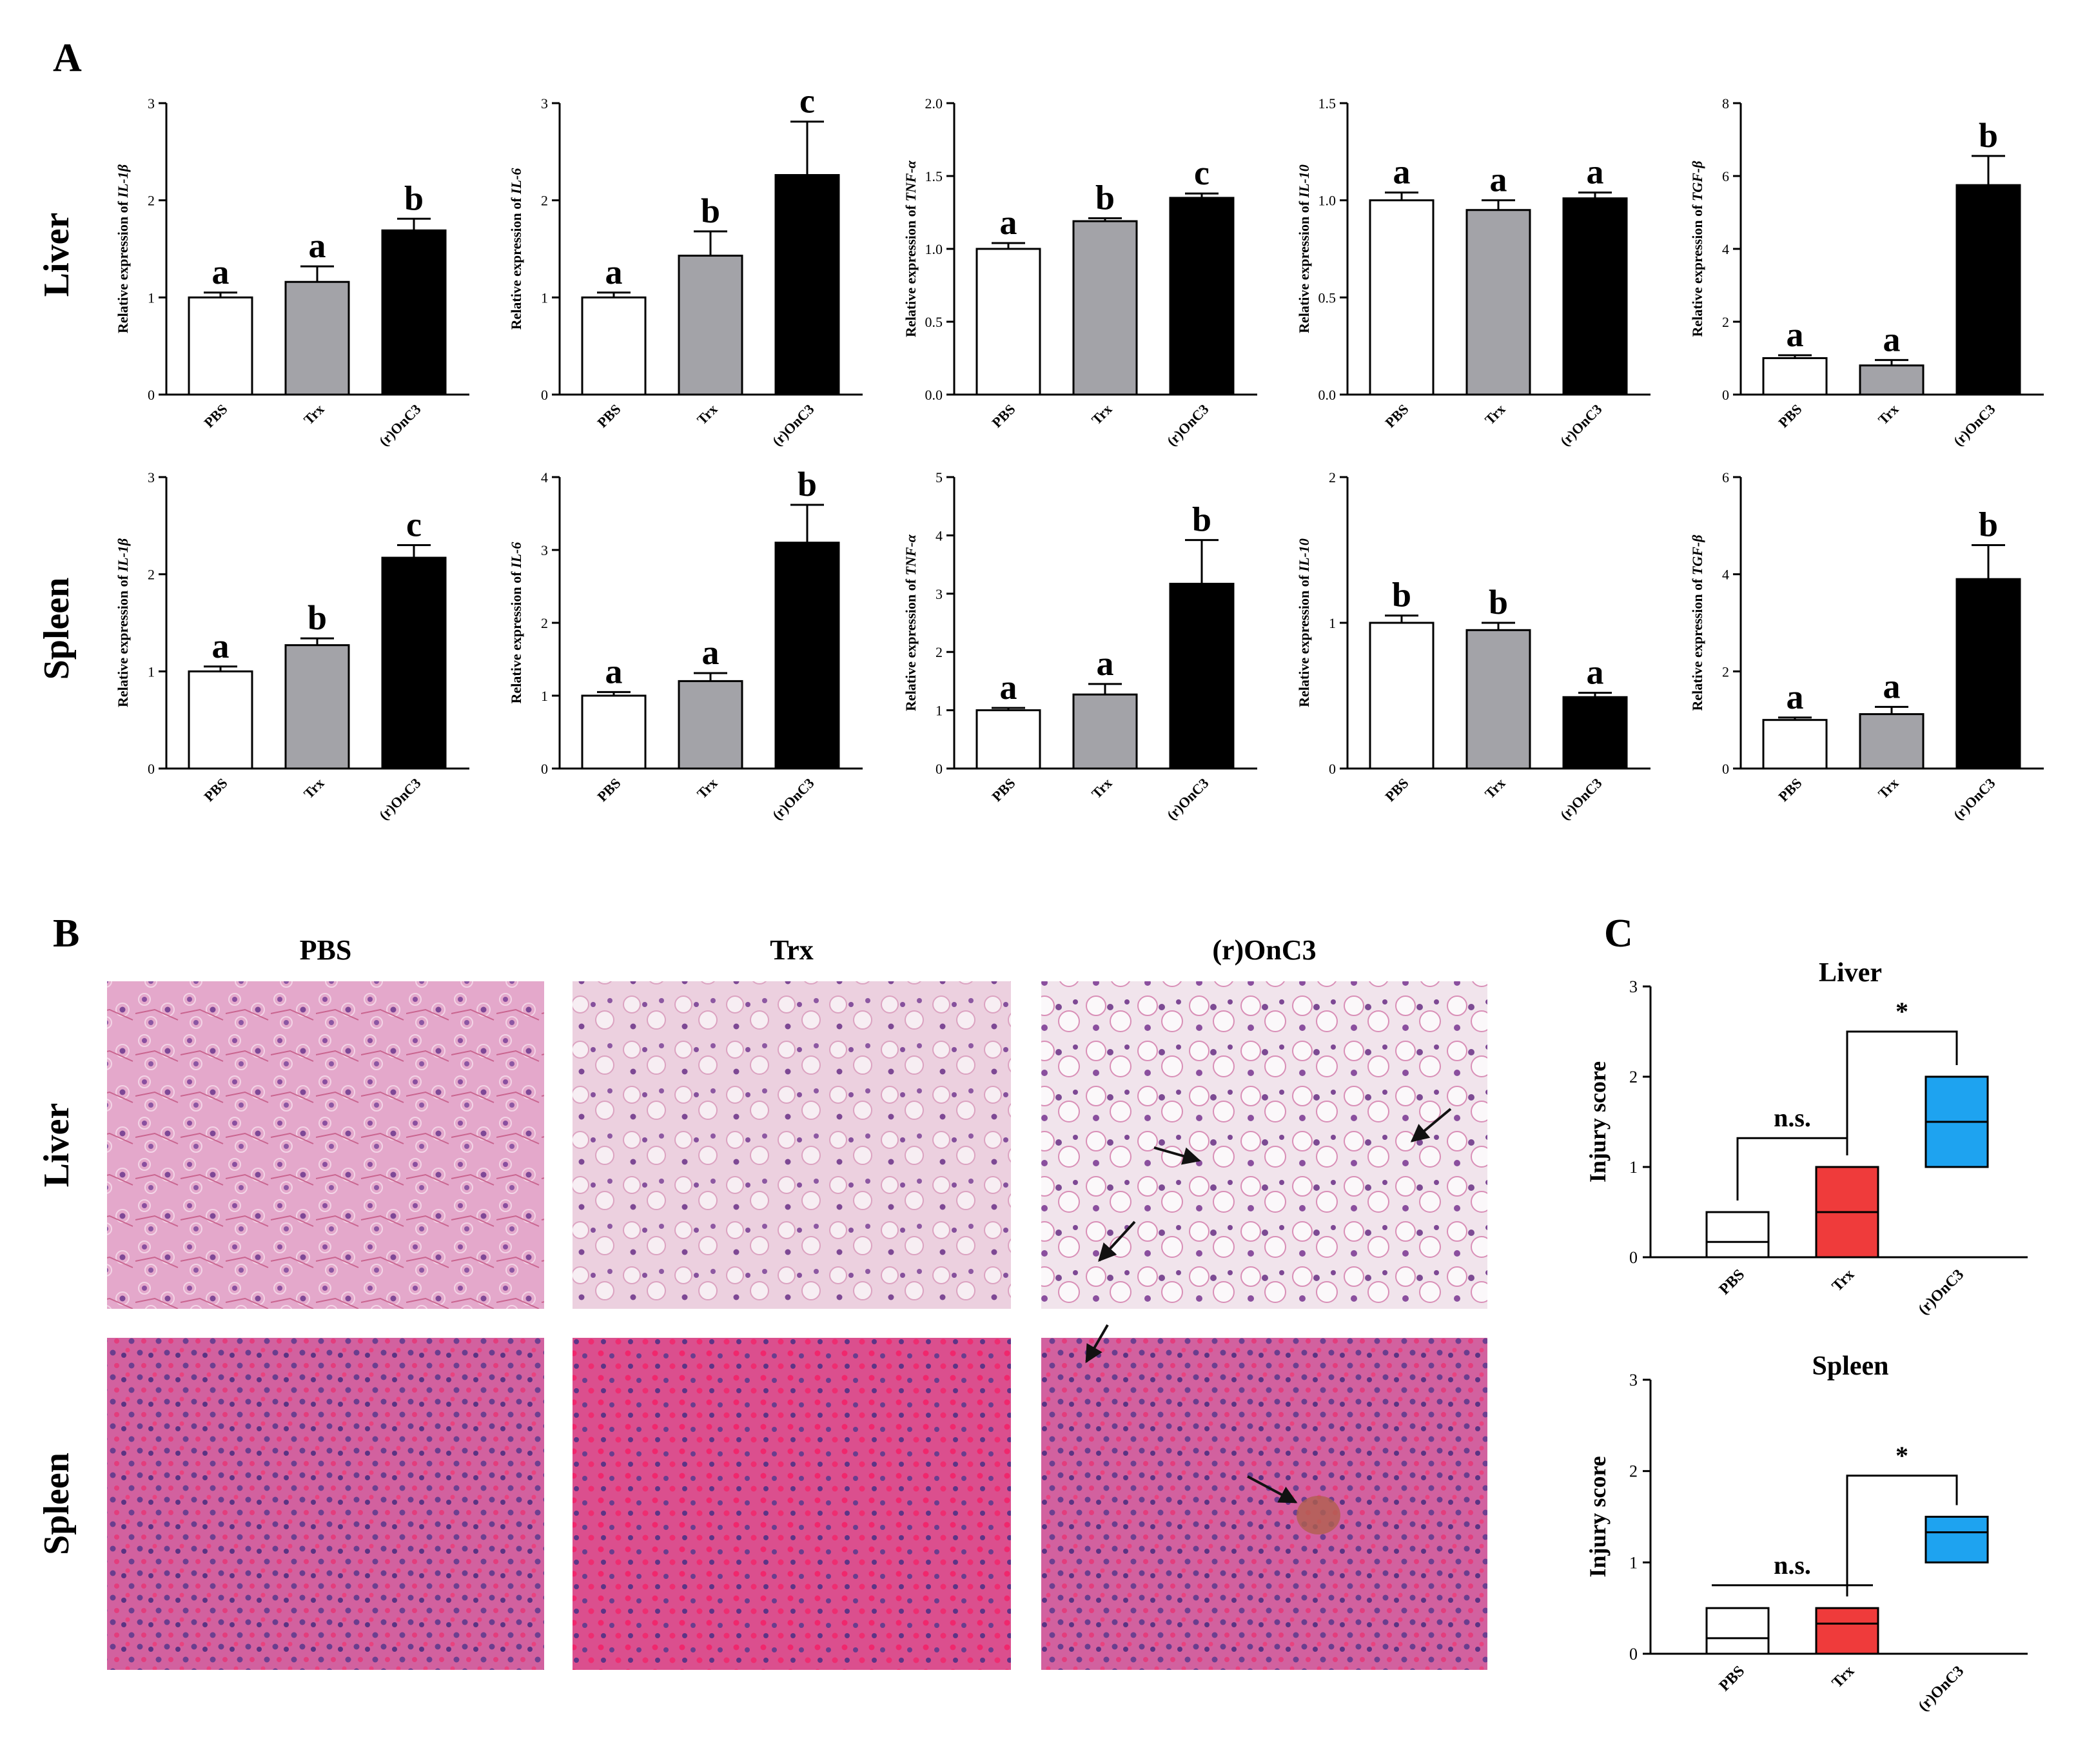 The width and height of the screenshot is (2096, 1764). I want to click on significance-label: *, so click(1901, 1455).